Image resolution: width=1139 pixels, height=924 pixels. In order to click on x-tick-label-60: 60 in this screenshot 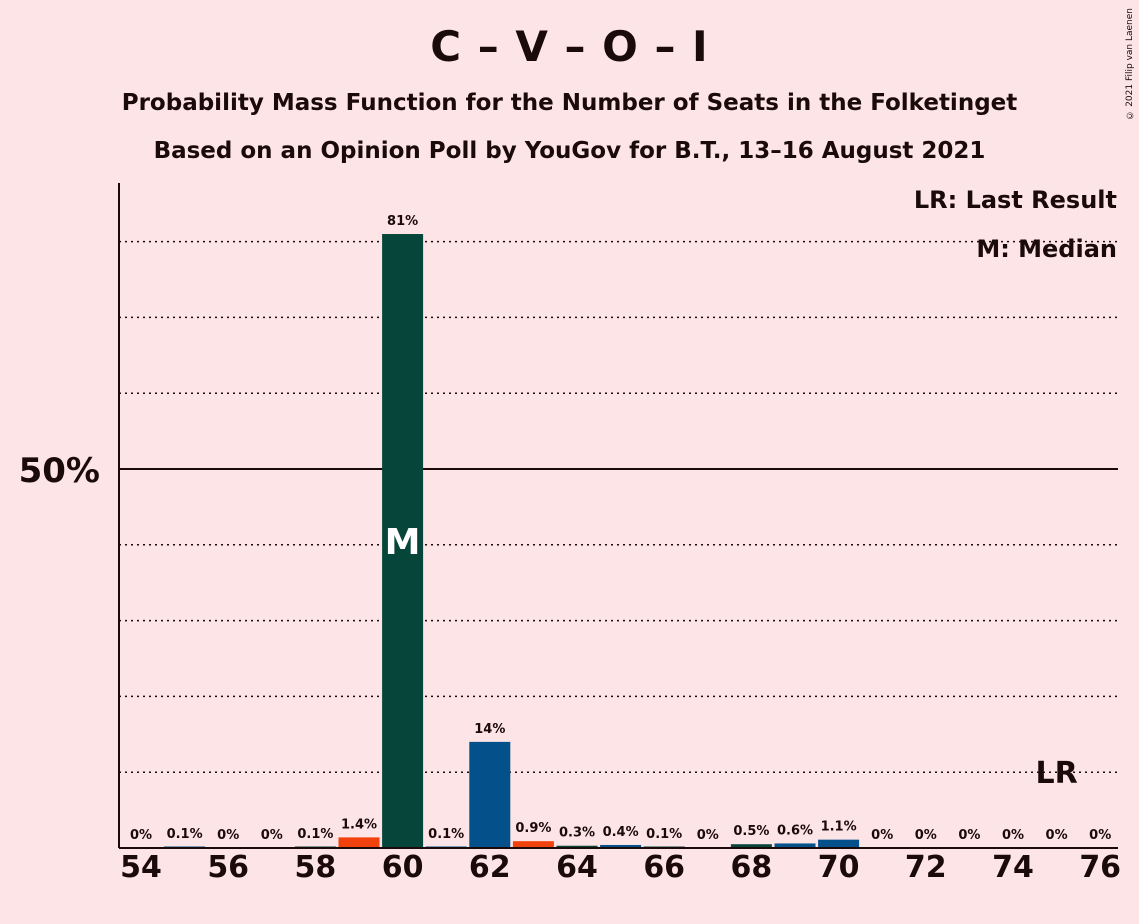, I will do `click(403, 867)`.